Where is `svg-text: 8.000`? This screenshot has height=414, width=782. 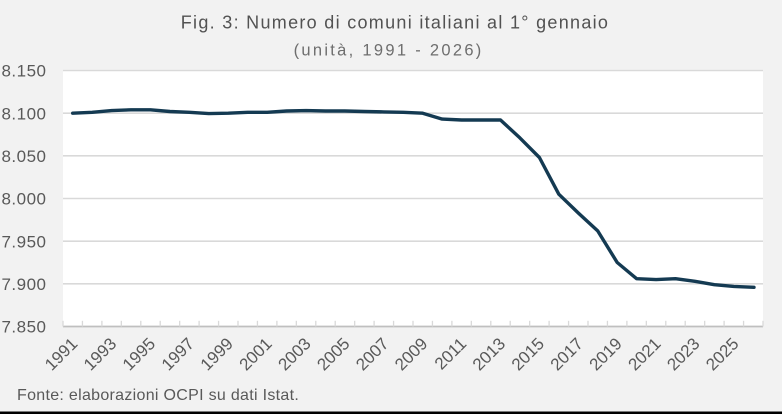
svg-text: 8.000 is located at coordinates (23, 199).